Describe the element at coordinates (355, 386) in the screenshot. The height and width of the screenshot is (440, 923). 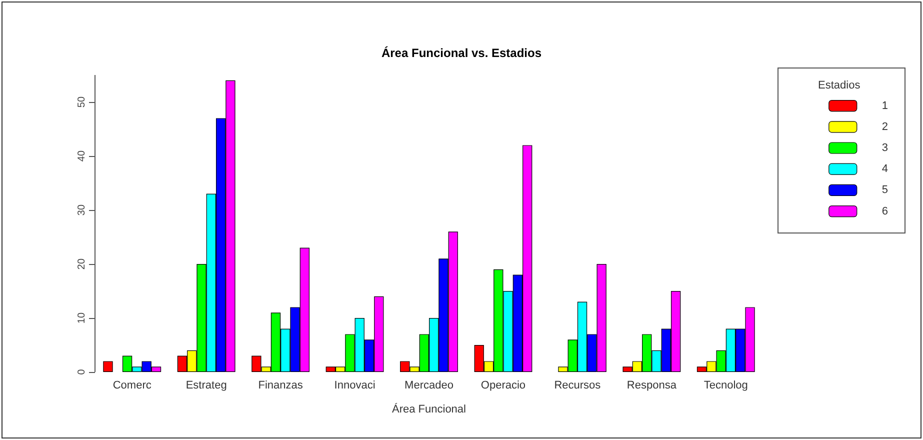
I see `x-tick-label: Innovaci` at that location.